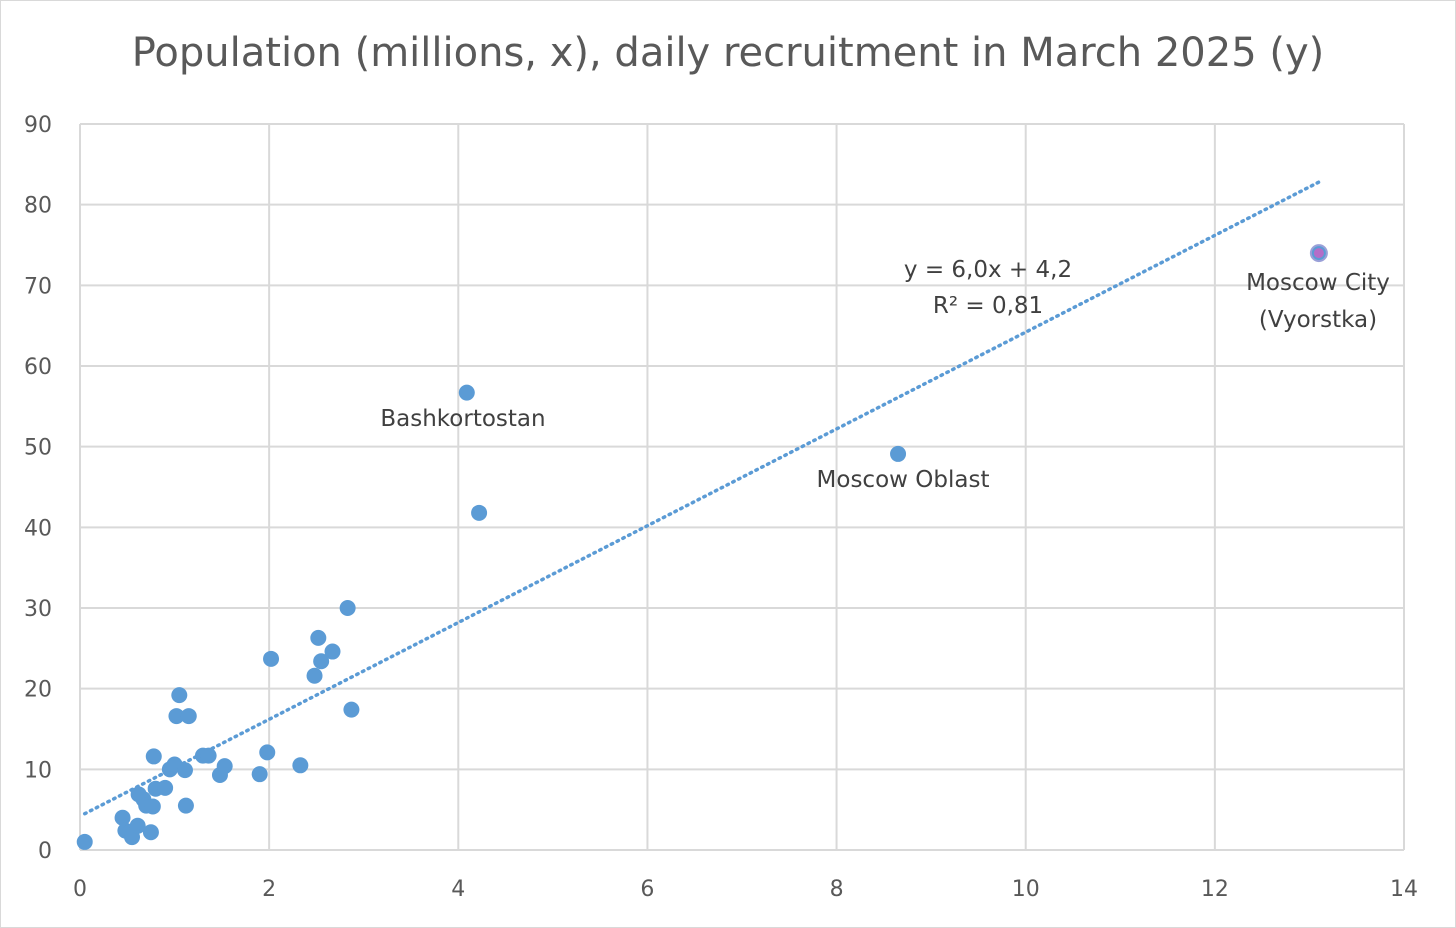 This screenshot has height=928, width=1456. What do you see at coordinates (1318, 253) in the screenshot?
I see `data-point-highlight` at bounding box center [1318, 253].